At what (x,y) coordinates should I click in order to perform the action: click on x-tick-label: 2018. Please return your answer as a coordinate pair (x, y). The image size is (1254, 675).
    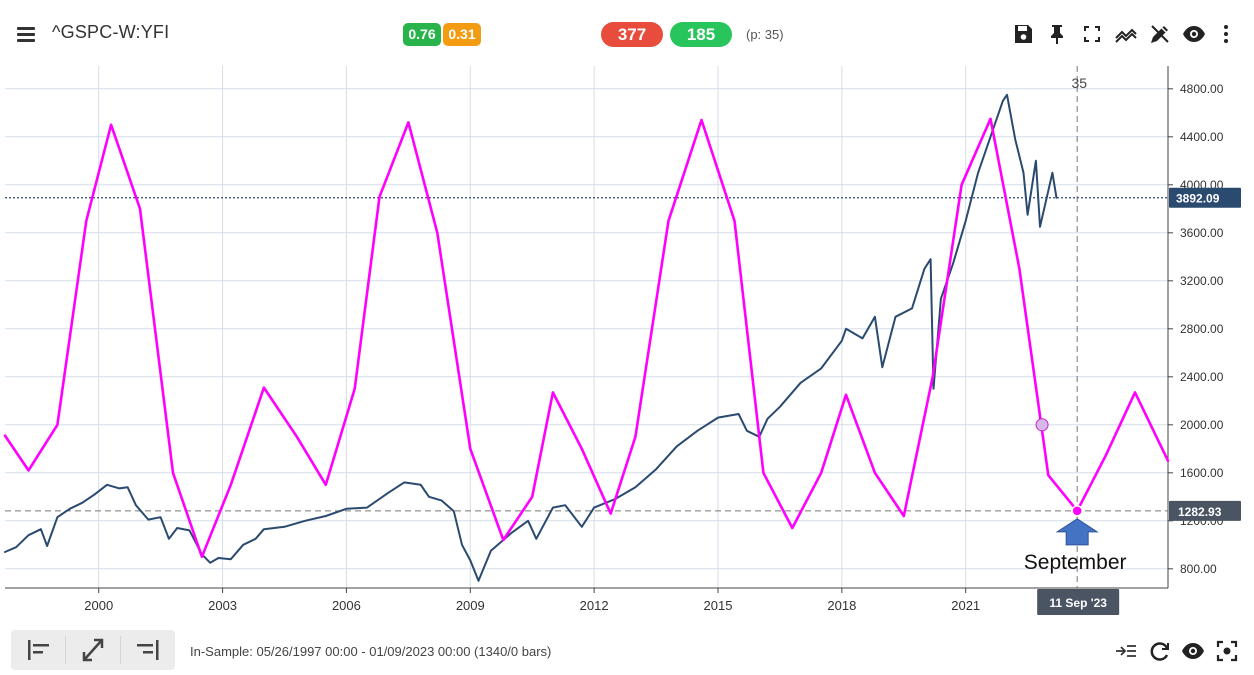
    Looking at the image, I should click on (841, 605).